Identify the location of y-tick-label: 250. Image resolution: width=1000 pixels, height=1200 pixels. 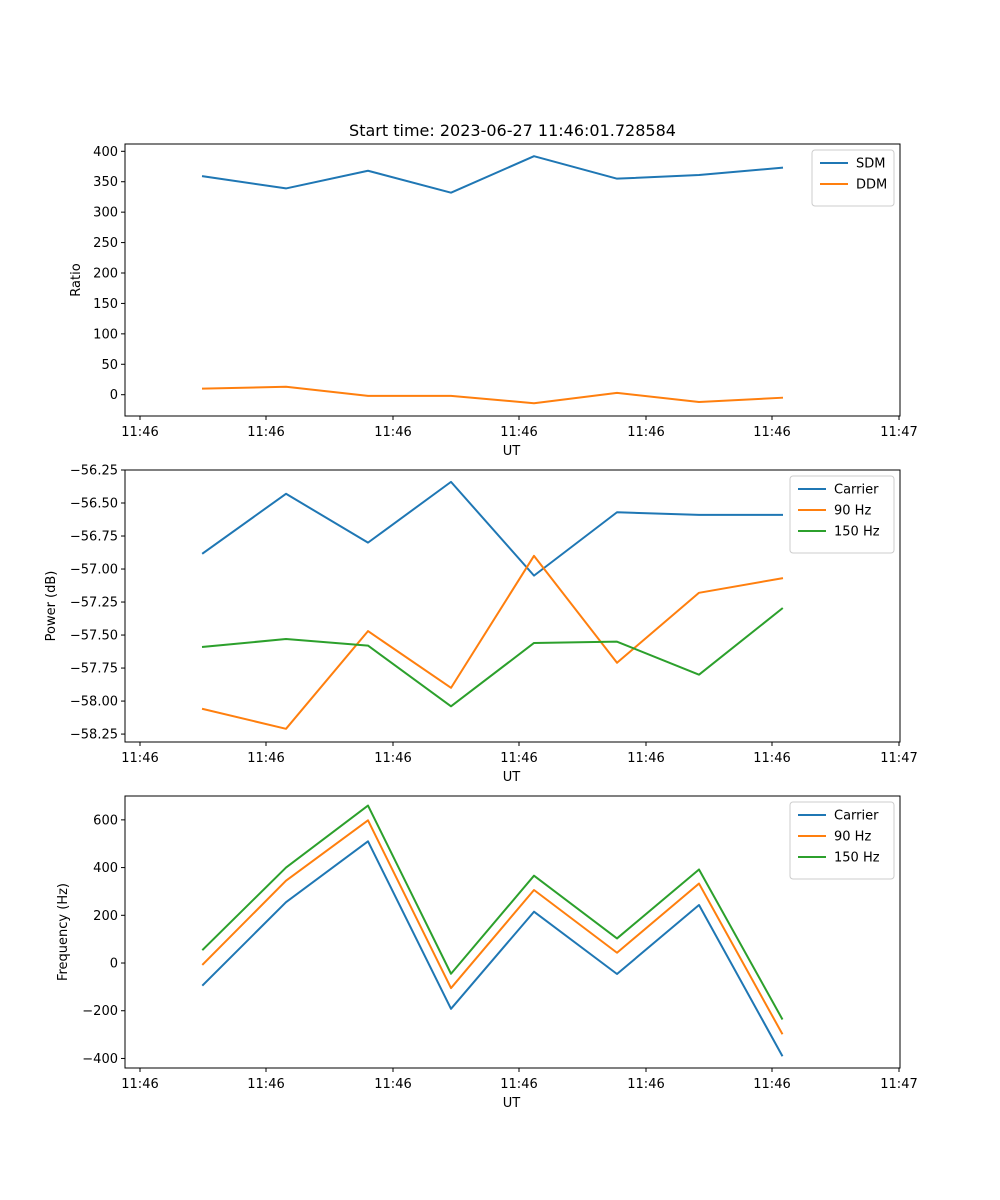
(105, 243).